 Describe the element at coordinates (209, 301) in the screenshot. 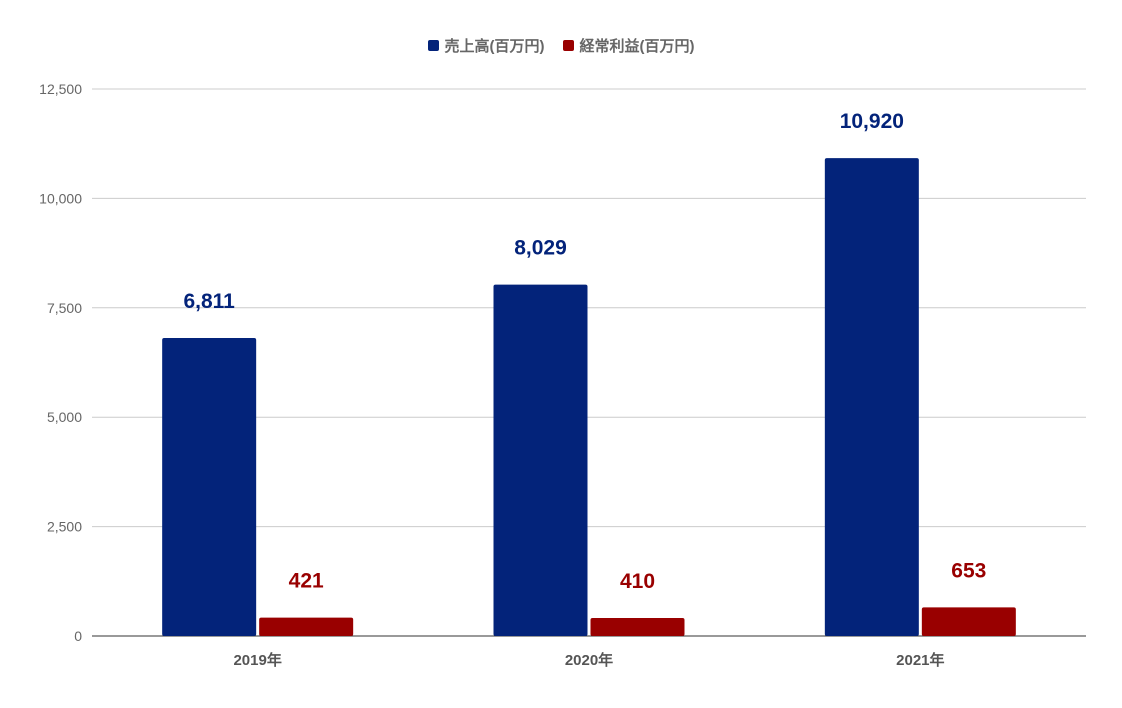

I see `data-label: 6,811` at that location.